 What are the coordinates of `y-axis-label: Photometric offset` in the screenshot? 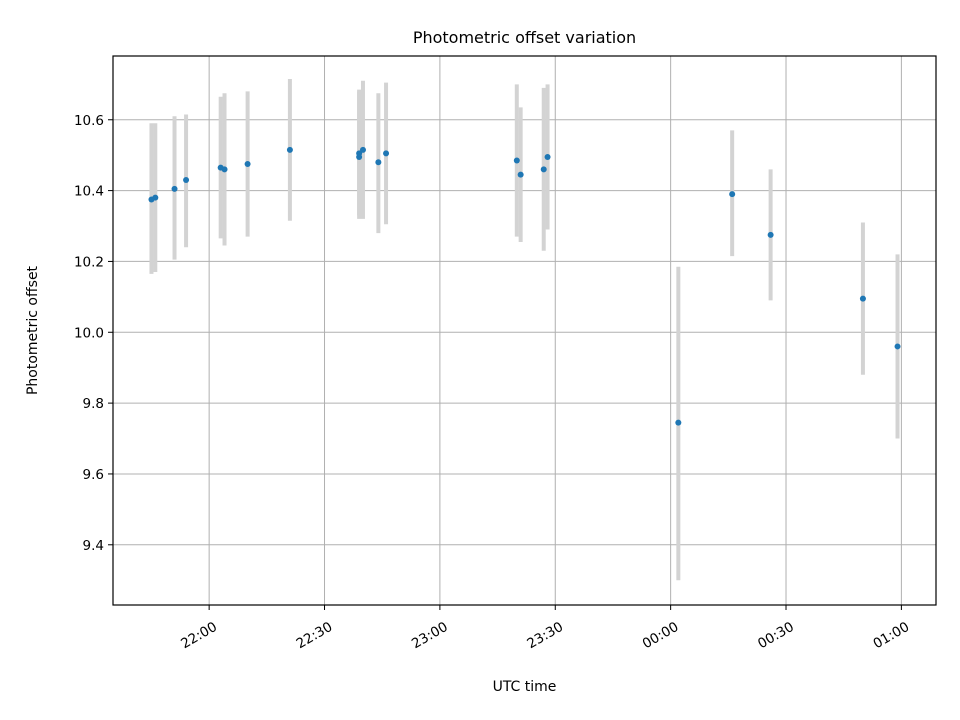 It's located at (33, 330).